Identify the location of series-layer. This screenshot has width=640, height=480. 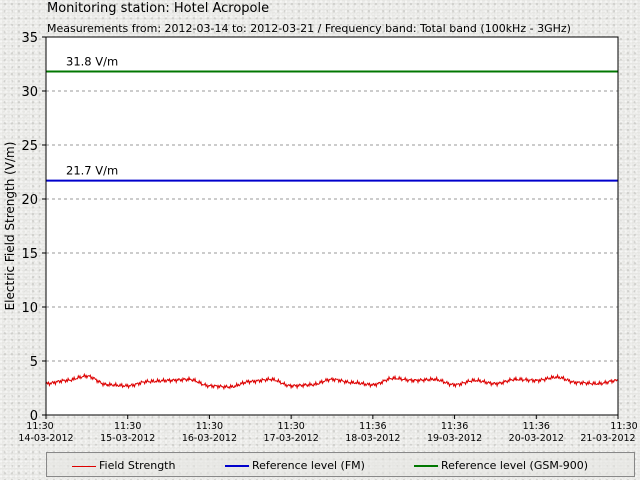
(332, 381).